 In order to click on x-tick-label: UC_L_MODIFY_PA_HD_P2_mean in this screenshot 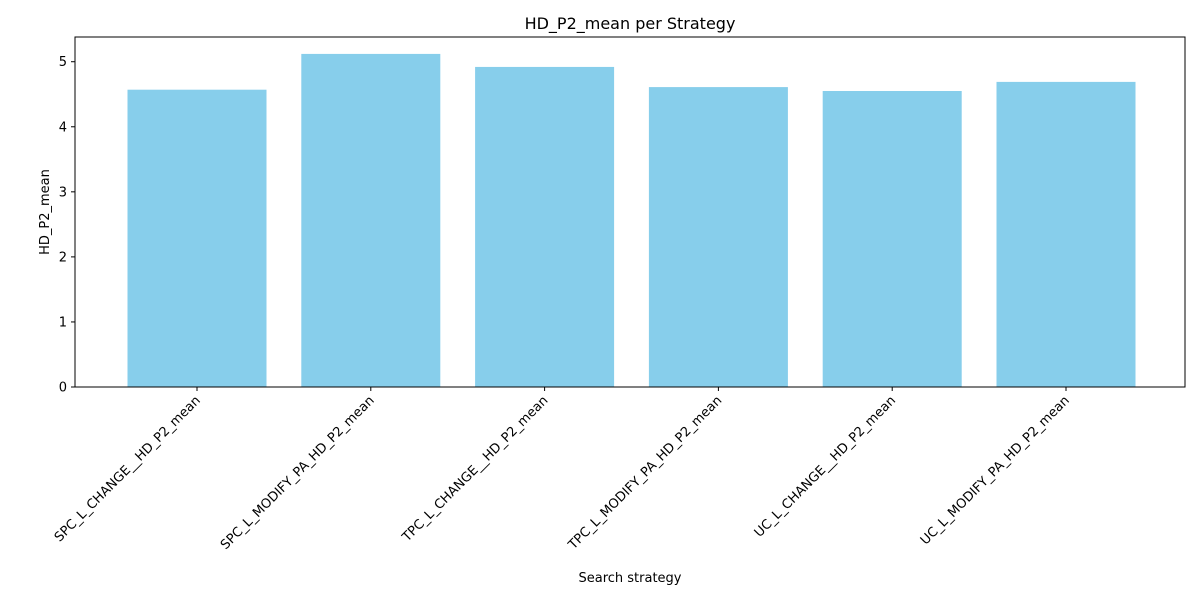, I will do `click(995, 470)`.